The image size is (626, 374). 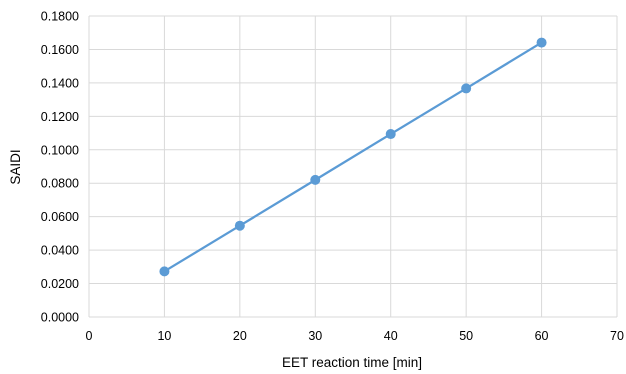 I want to click on x-tick-label: 30, so click(x=315, y=336).